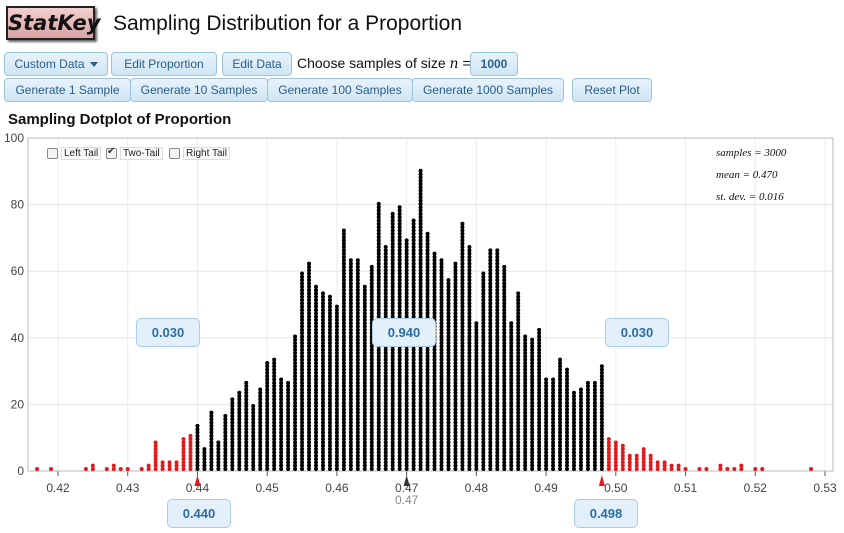  I want to click on right-tail-checkbox, so click(174, 153).